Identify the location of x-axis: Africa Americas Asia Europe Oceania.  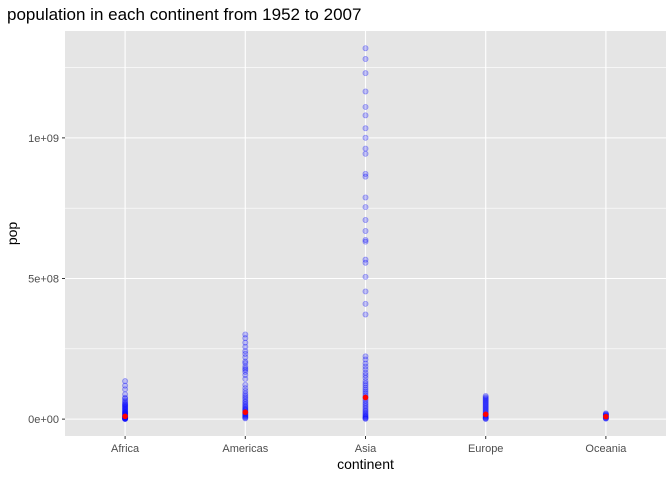
(369, 445).